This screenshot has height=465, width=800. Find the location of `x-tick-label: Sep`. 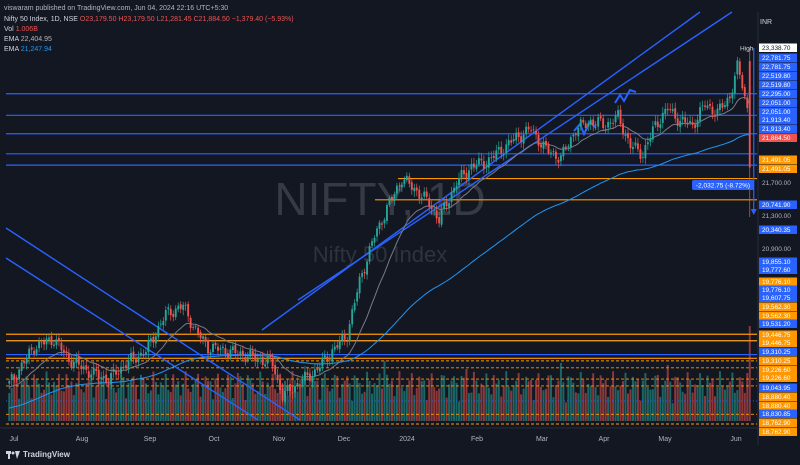

x-tick-label: Sep is located at coordinates (150, 439).